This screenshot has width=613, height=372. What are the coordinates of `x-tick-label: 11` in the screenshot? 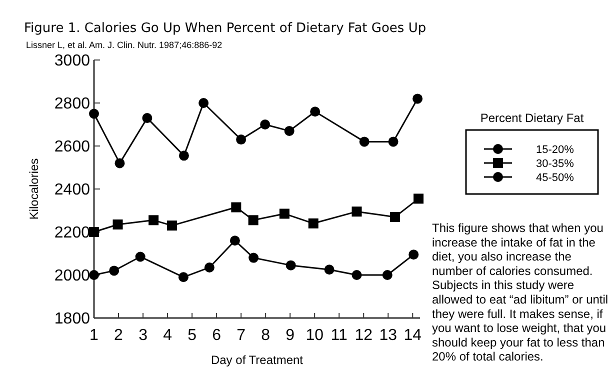 It's located at (339, 335).